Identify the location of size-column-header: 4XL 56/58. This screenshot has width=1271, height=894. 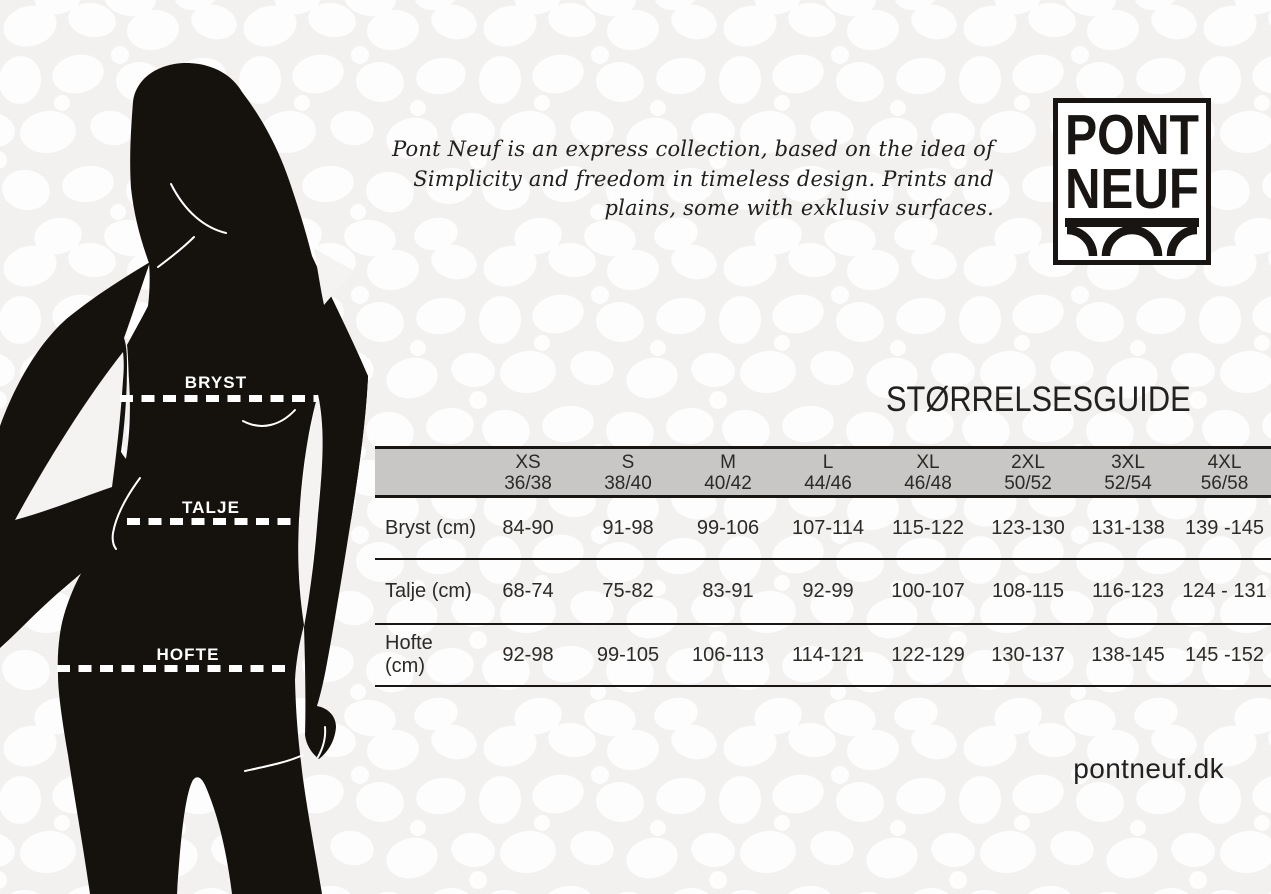
(1224, 472).